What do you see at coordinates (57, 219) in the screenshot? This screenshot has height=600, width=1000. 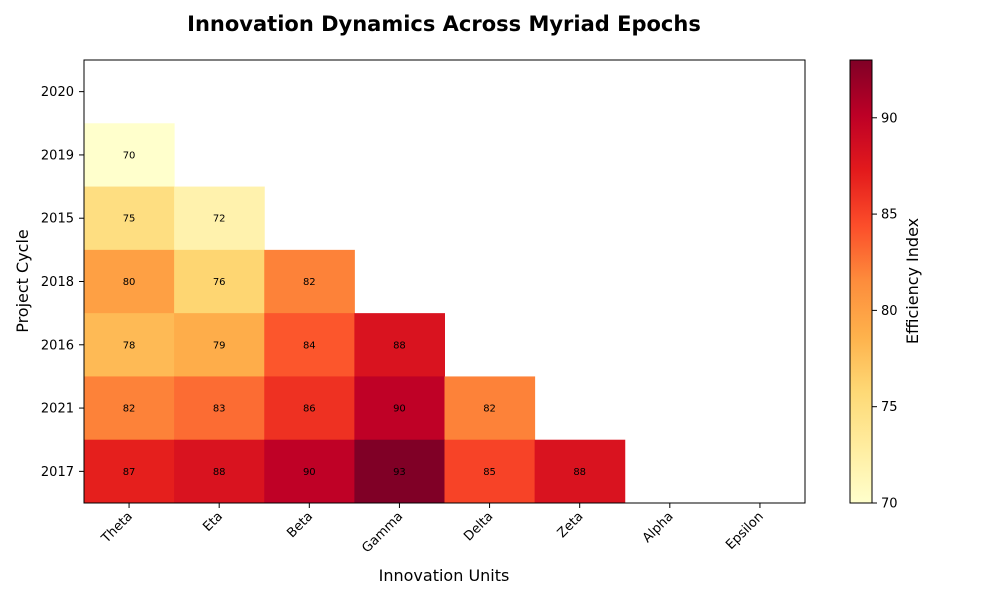 I see `y-tick-label: 2015` at bounding box center [57, 219].